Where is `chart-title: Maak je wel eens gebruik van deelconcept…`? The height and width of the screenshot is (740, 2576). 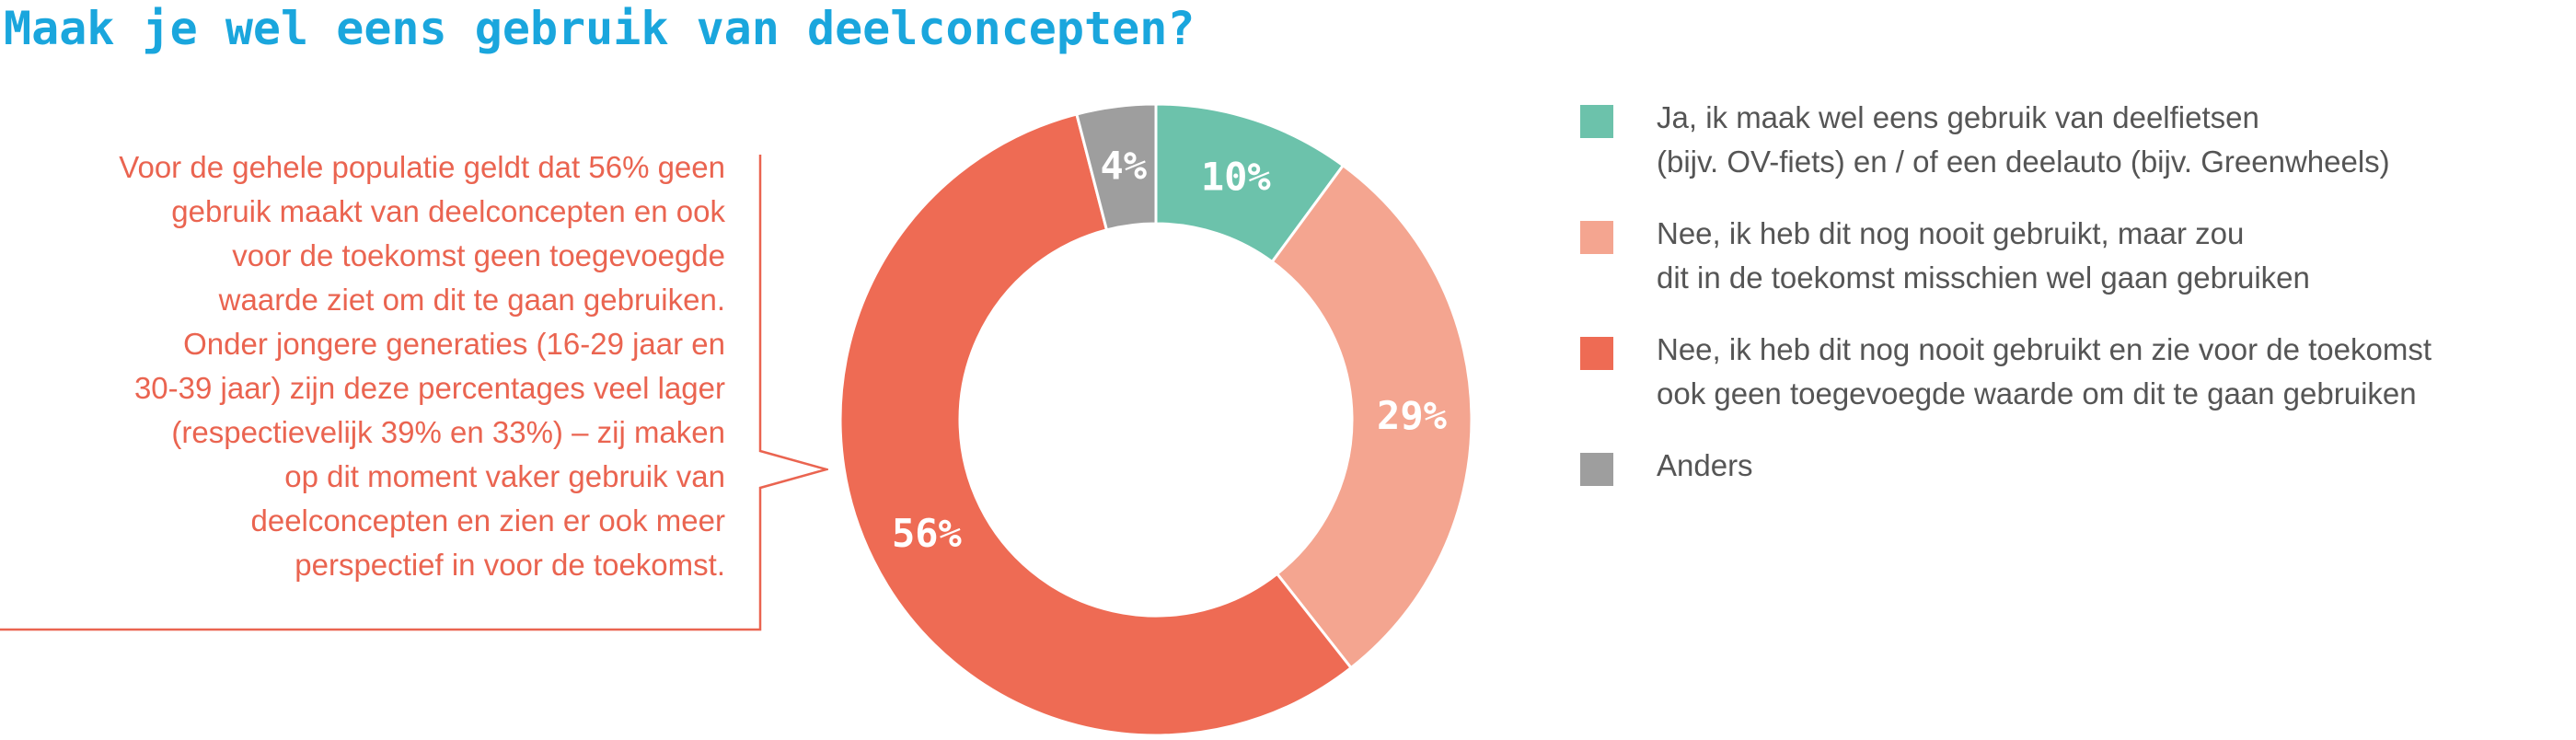
chart-title: Maak je wel eens gebruik van deelconcept… is located at coordinates (600, 28).